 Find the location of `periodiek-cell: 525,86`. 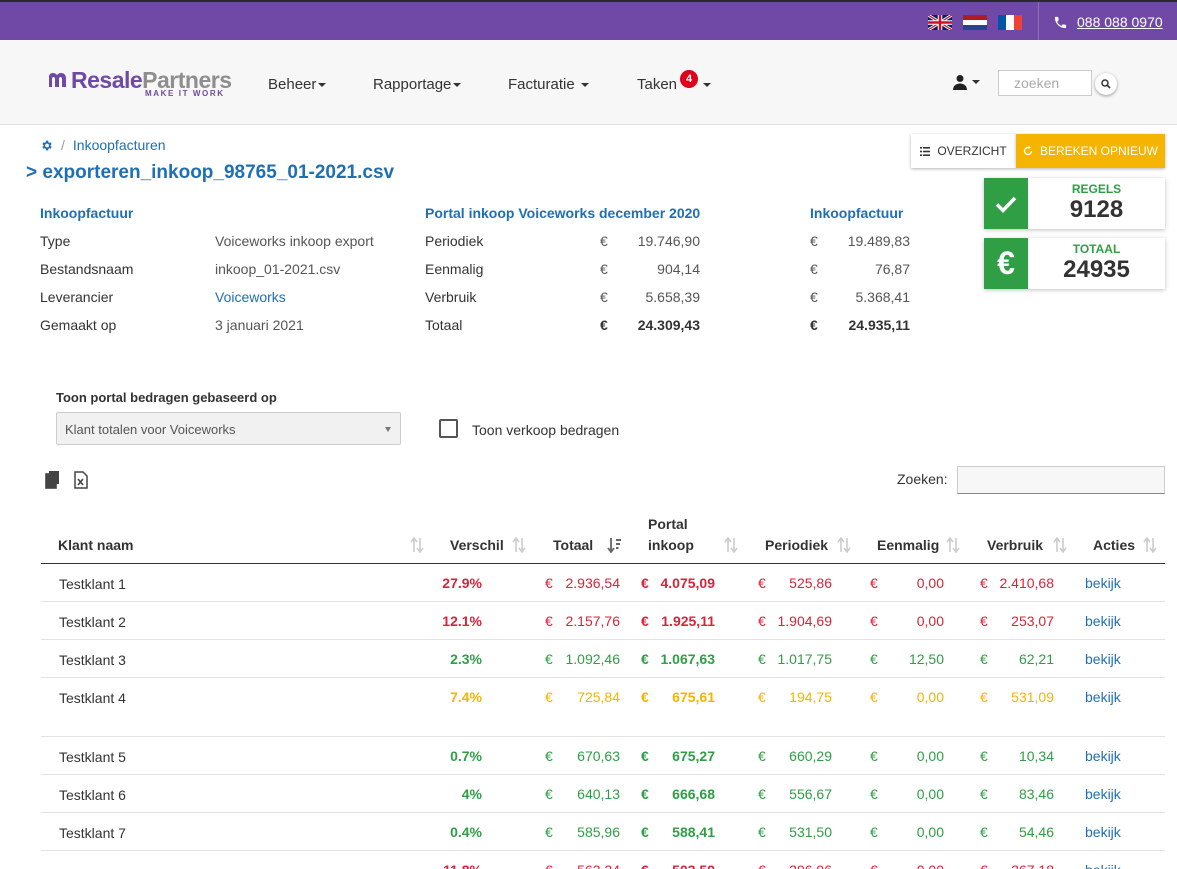

periodiek-cell: 525,86 is located at coordinates (810, 583).